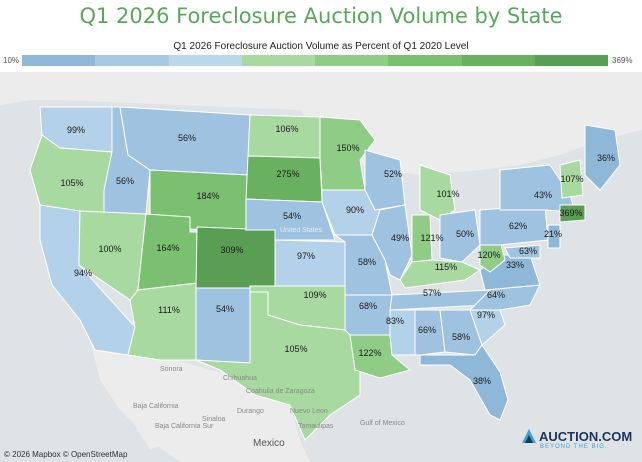 This screenshot has height=462, width=642. Describe the element at coordinates (529, 436) in the screenshot. I see `auction-logo-icon` at that location.